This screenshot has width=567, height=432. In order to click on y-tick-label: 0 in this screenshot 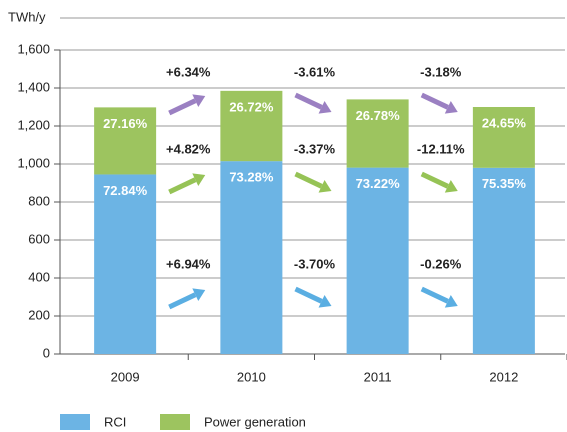, I will do `click(46, 352)`.